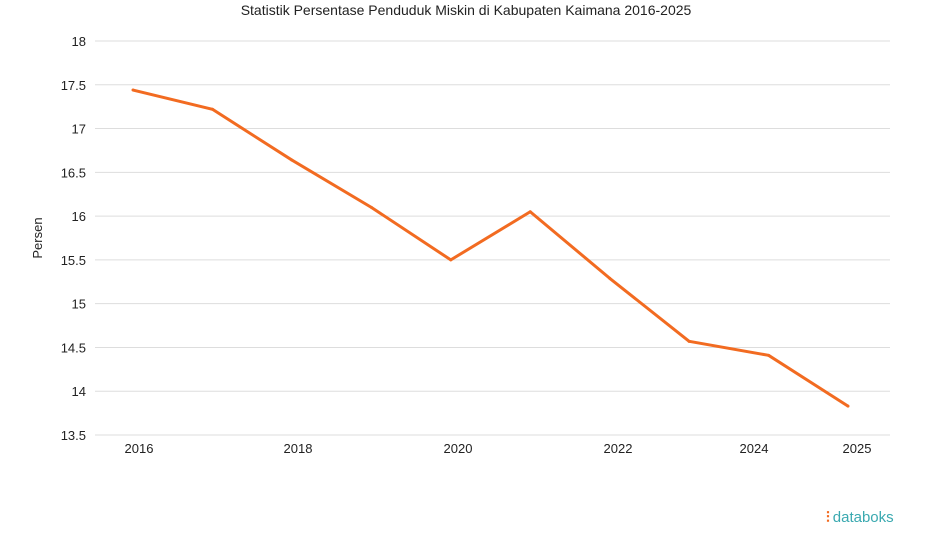 The width and height of the screenshot is (925, 547). What do you see at coordinates (828, 517) in the screenshot?
I see `logo-icon: ⫶` at bounding box center [828, 517].